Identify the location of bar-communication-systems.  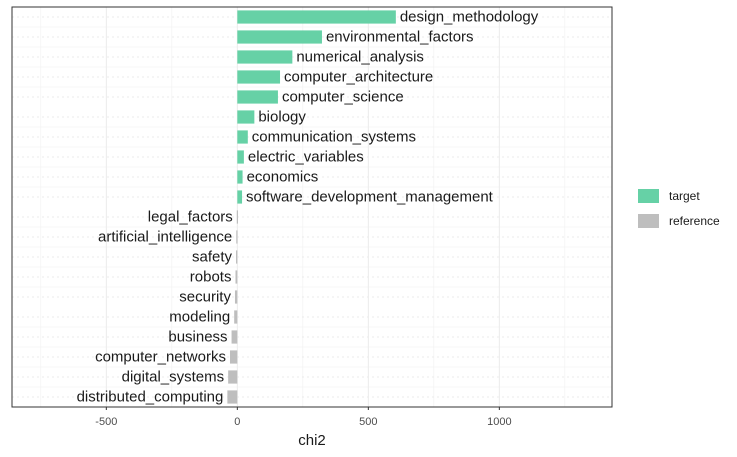
(242, 137).